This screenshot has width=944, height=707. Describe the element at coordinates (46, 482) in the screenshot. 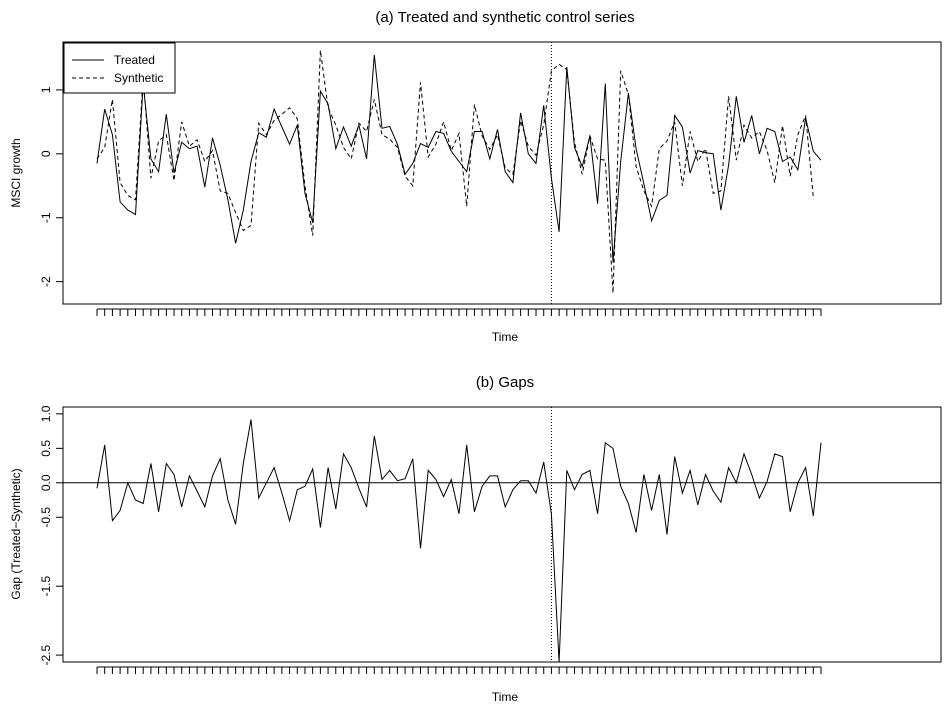

I see `panel-b-y-tick-label: 0.0` at that location.